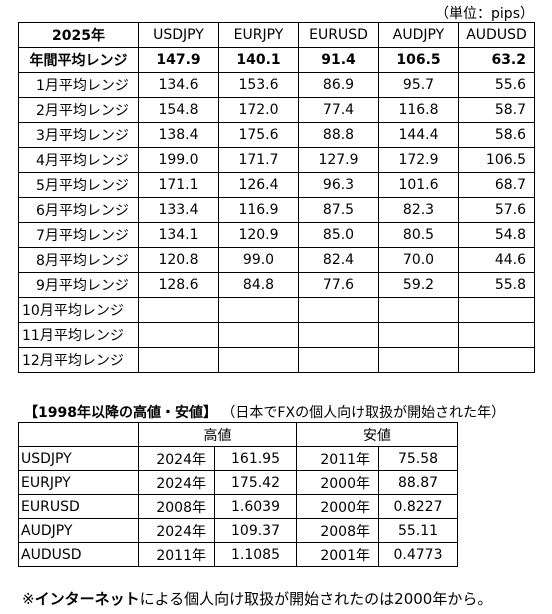 The width and height of the screenshot is (552, 614). What do you see at coordinates (258, 260) in the screenshot?
I see `range-value: 99.0` at bounding box center [258, 260].